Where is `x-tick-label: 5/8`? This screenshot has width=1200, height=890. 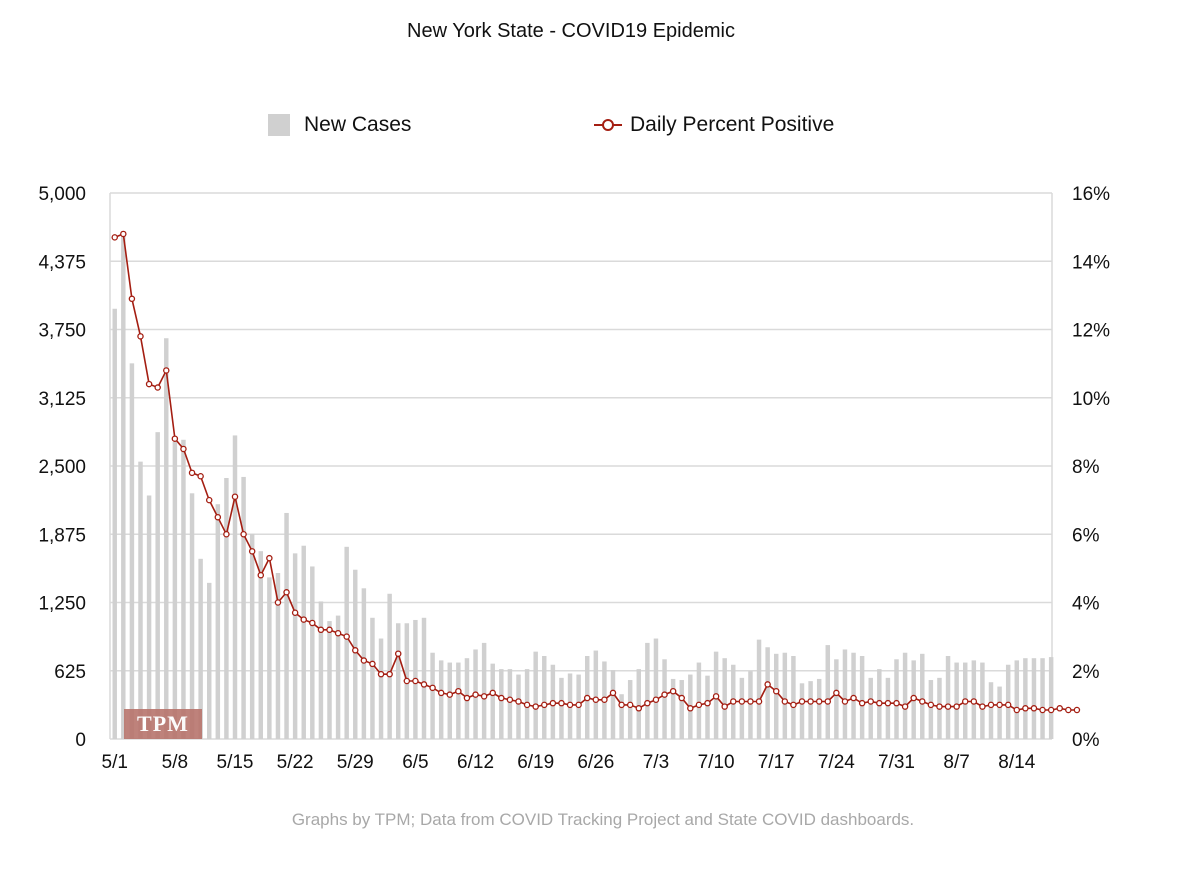
x-tick-label: 5/8 is located at coordinates (175, 762).